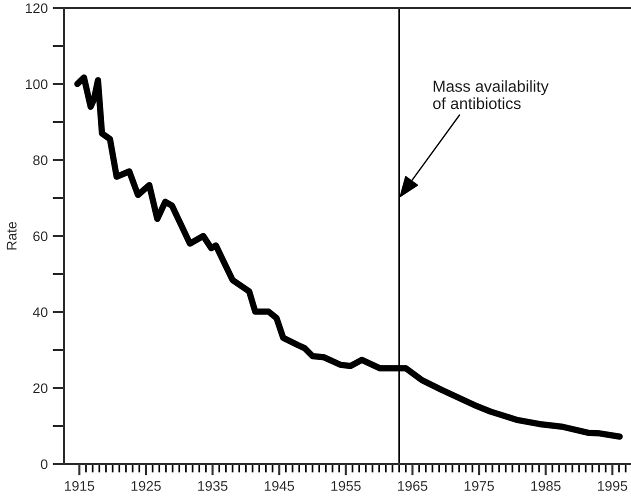 This screenshot has height=504, width=631. Describe the element at coordinates (546, 486) in the screenshot. I see `x-tick-label: 1985` at that location.